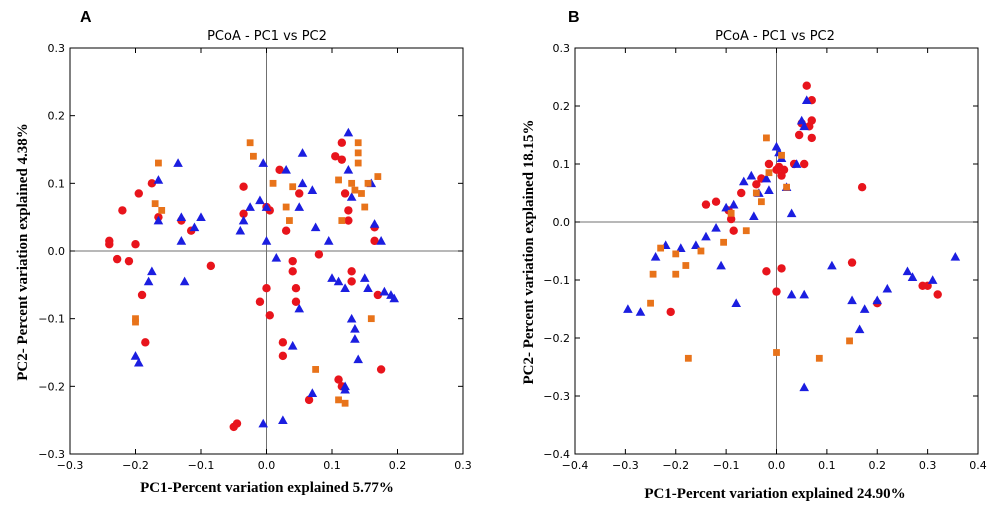 Image resolution: width=991 pixels, height=506 pixels. What do you see at coordinates (775, 36) in the screenshot?
I see `chart-title-b: PCoA - PC1 vs PC2` at bounding box center [775, 36].